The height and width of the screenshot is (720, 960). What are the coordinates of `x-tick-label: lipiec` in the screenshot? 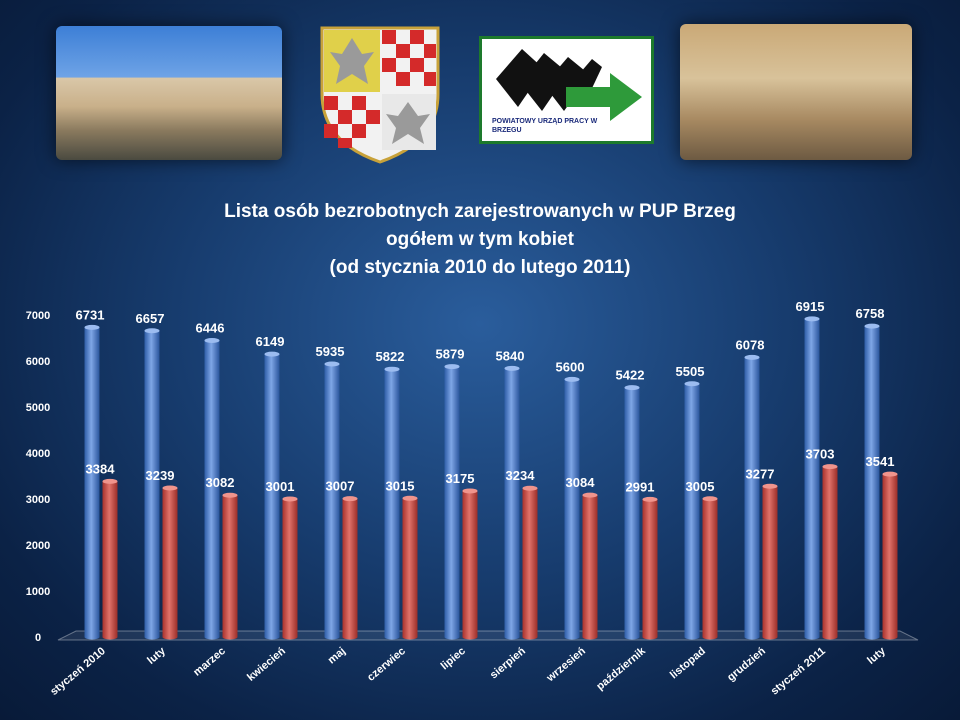 It's located at (453, 658).